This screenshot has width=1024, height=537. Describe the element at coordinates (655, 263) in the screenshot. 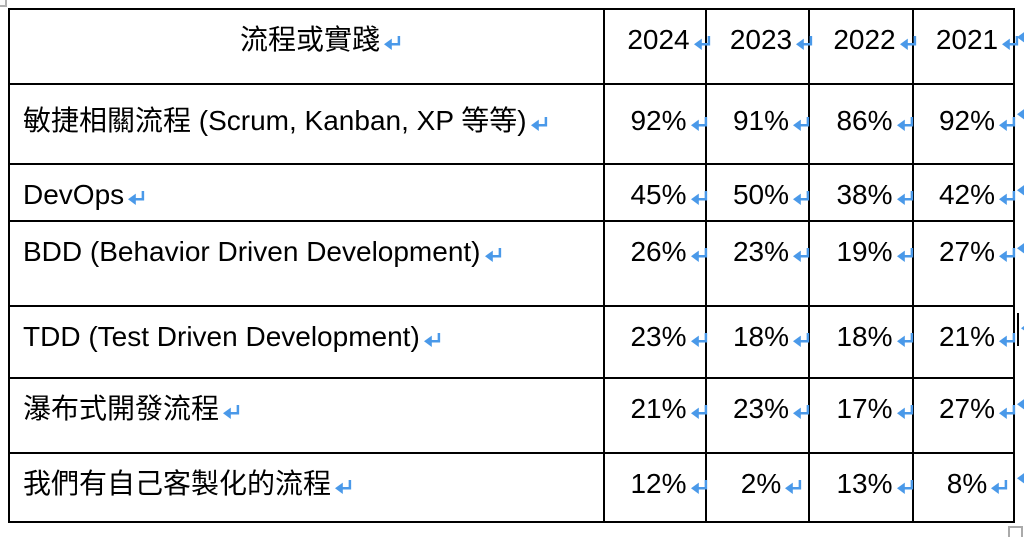

I see `row-value-cell: 26%` at that location.